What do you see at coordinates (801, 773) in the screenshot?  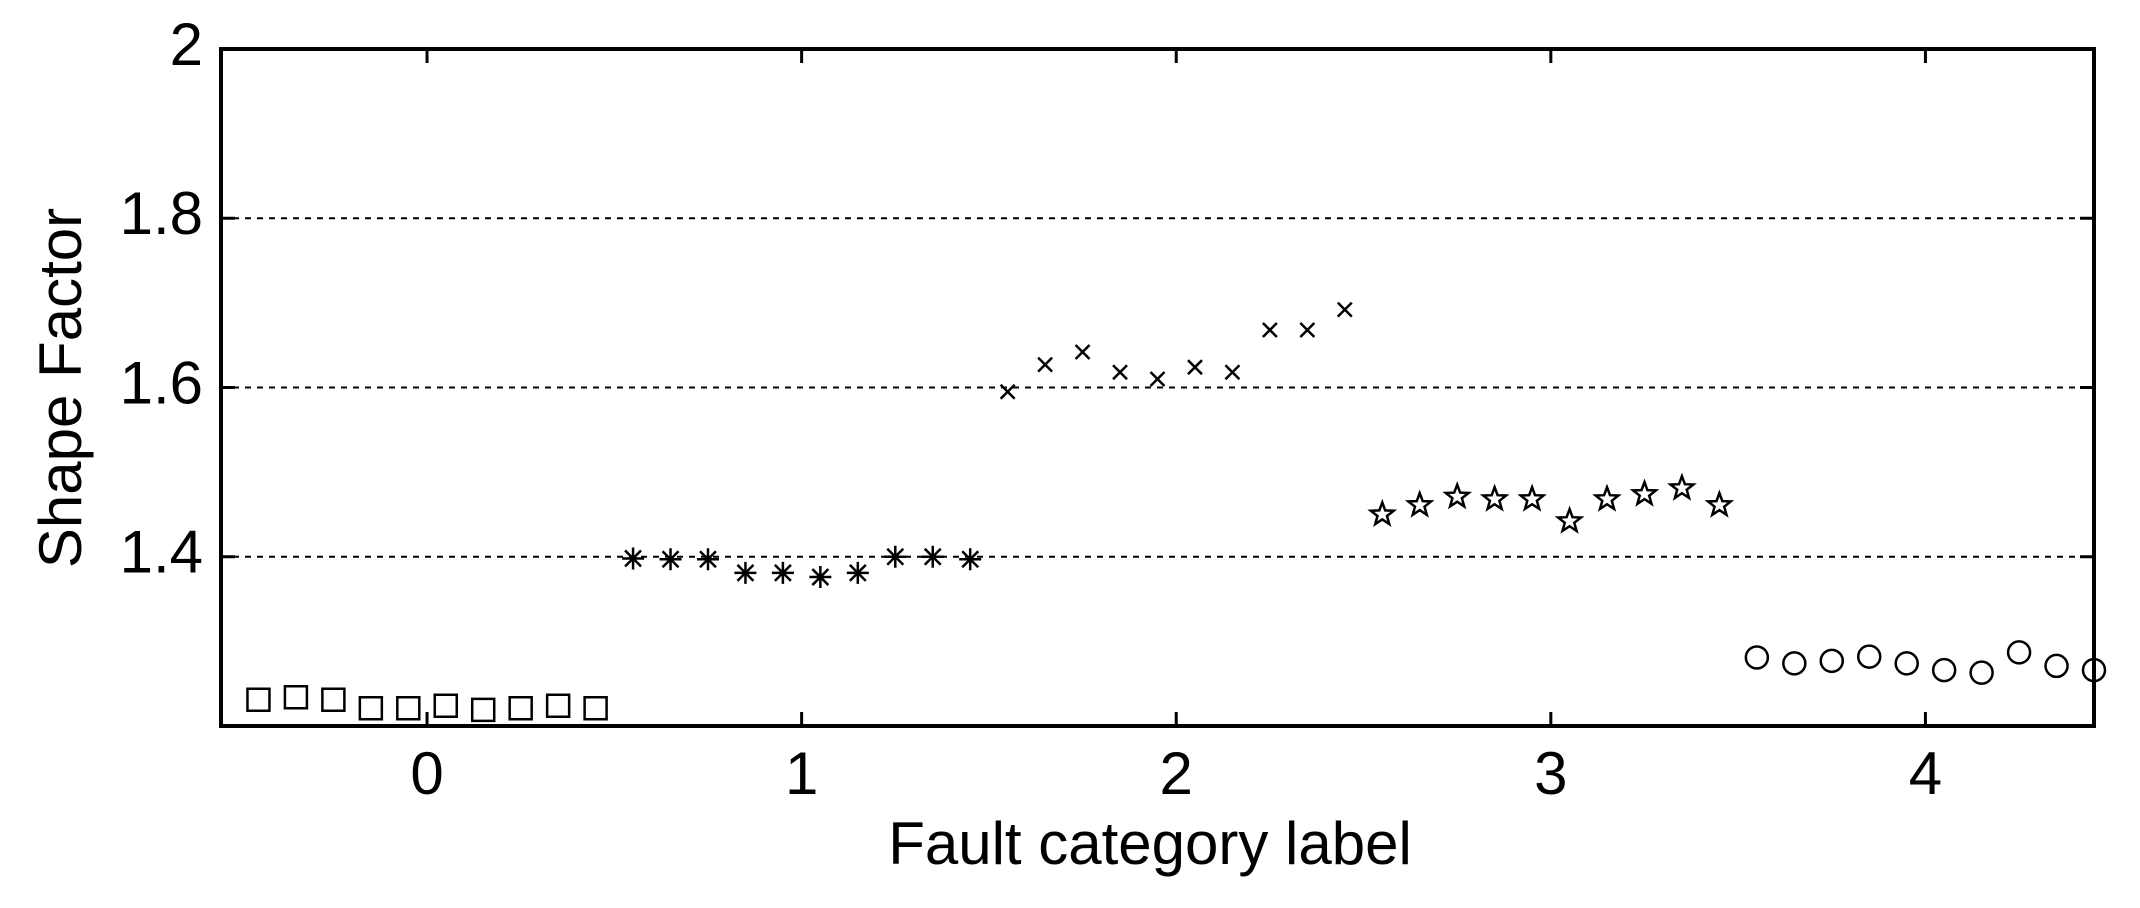 I see `x-tick-label: 1` at bounding box center [801, 773].